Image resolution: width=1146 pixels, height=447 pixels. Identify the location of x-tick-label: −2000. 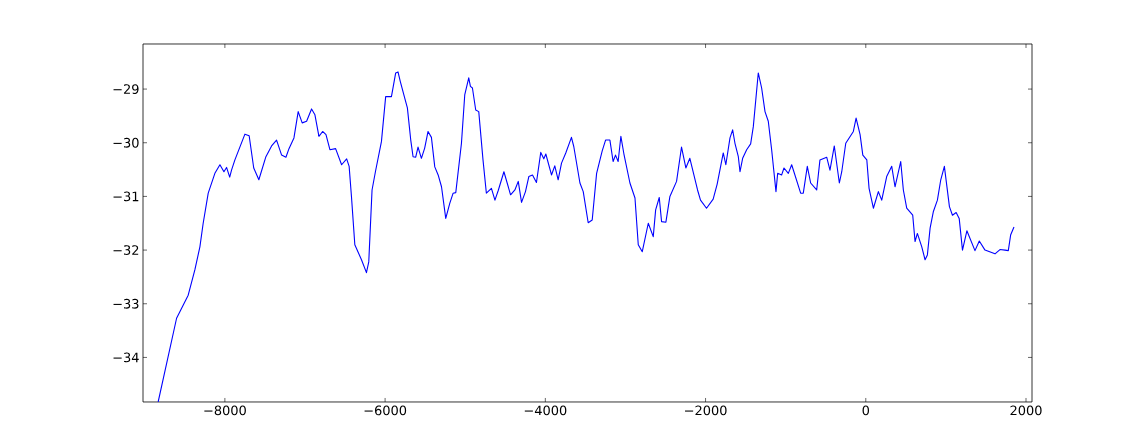
(706, 410).